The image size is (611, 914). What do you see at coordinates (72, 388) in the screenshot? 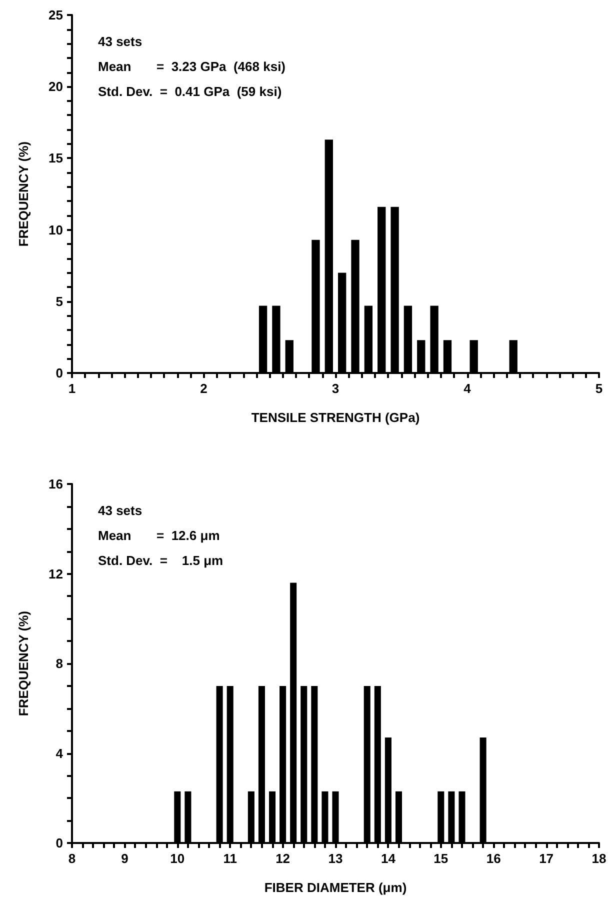
I see `x-tick-label: 1` at bounding box center [72, 388].